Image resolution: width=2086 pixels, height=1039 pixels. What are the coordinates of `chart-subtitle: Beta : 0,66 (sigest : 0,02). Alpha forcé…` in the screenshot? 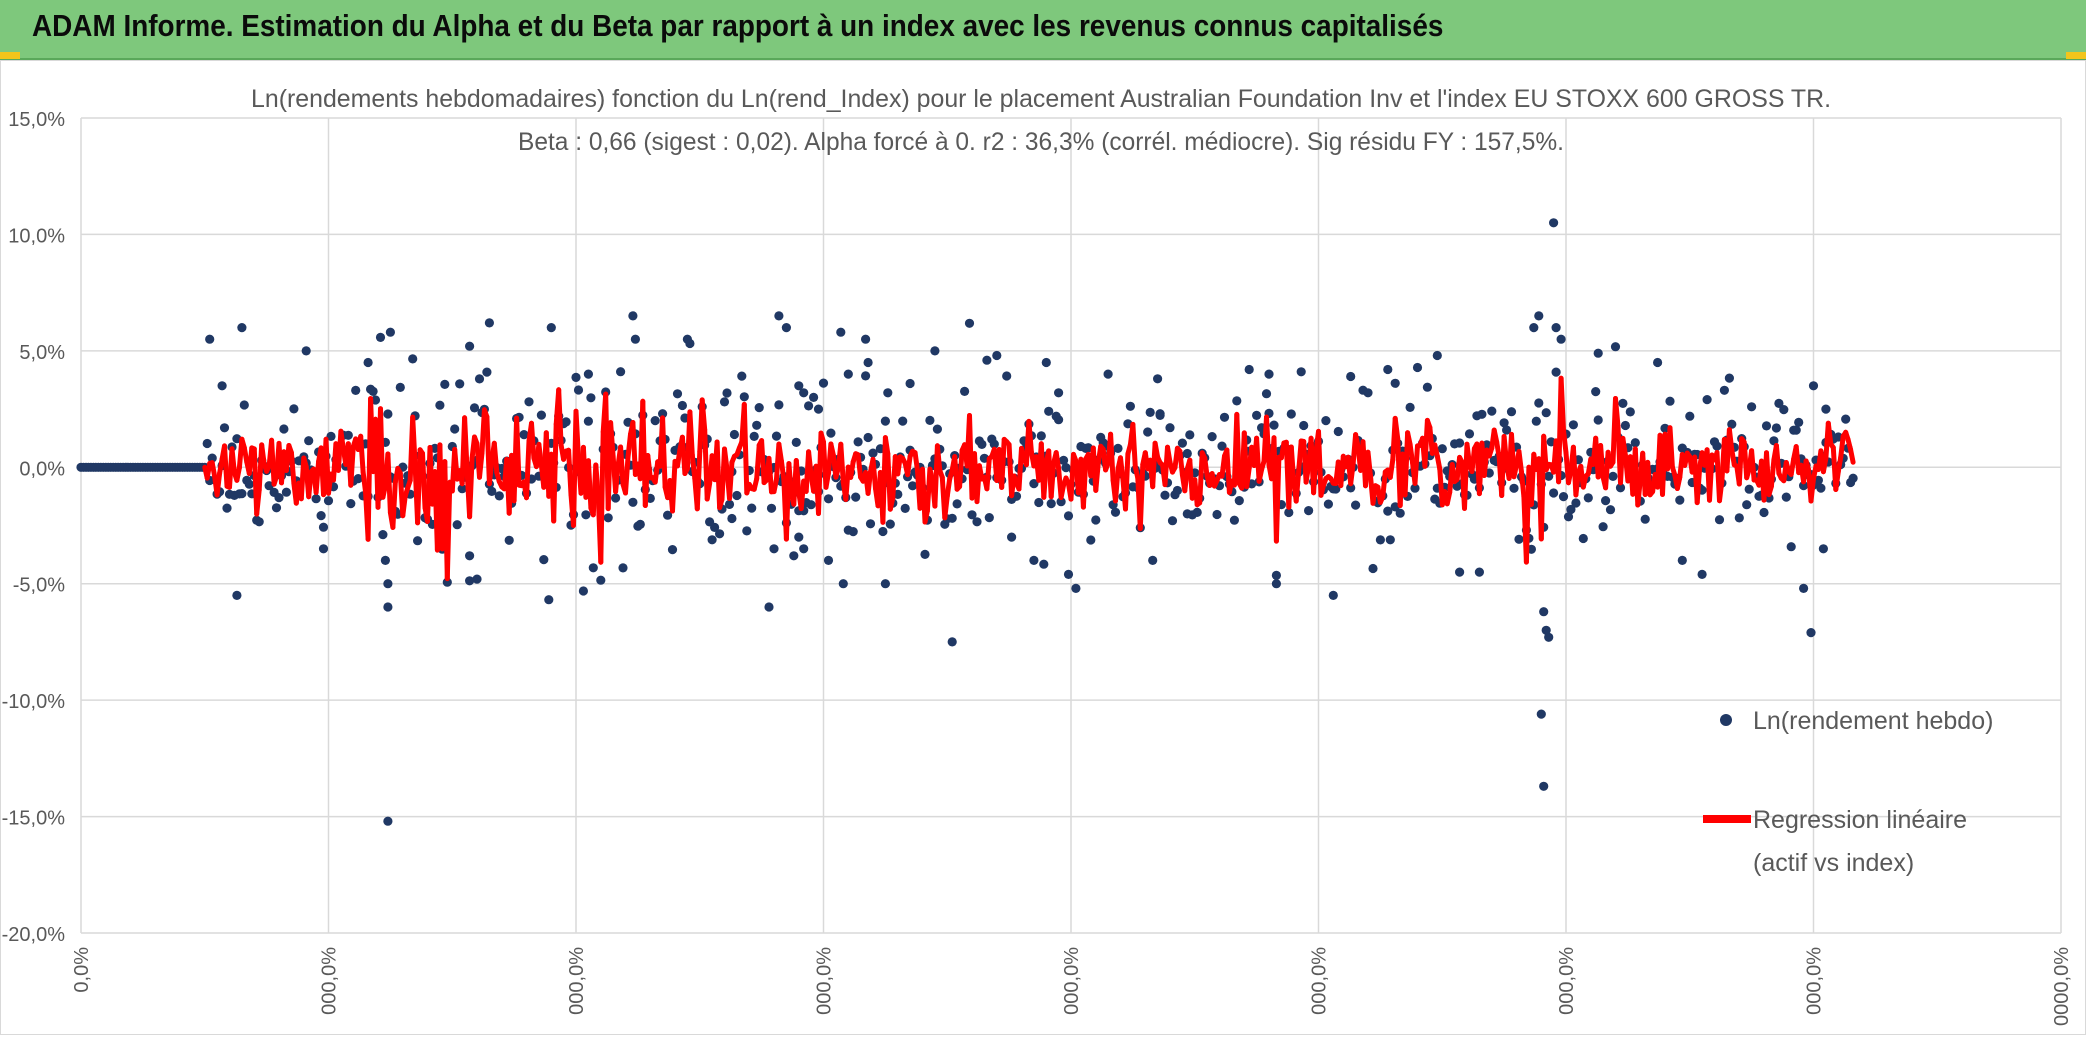 It's located at (1041, 142).